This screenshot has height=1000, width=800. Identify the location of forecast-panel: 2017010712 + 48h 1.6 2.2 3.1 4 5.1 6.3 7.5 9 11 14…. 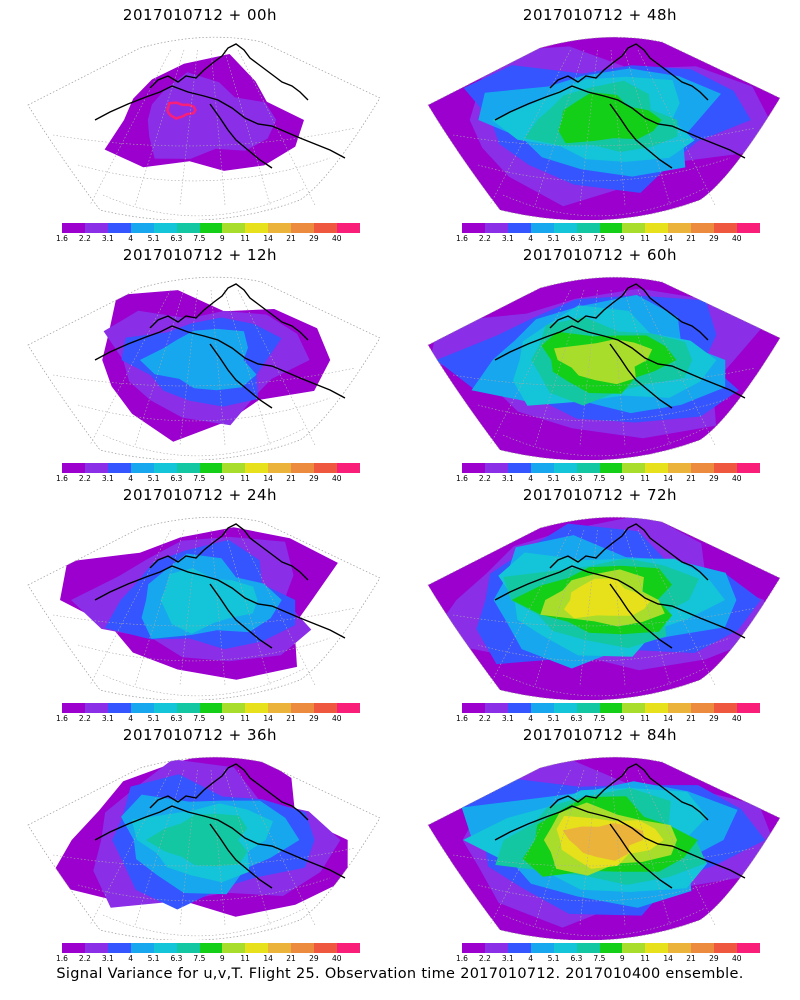
(600, 121).